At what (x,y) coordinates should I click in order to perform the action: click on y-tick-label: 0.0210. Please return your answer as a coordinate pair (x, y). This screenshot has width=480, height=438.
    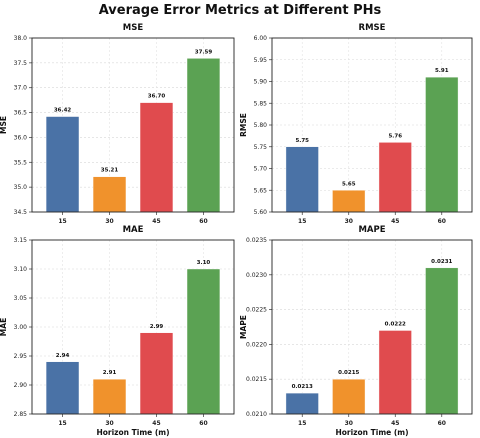
    Looking at the image, I should click on (256, 414).